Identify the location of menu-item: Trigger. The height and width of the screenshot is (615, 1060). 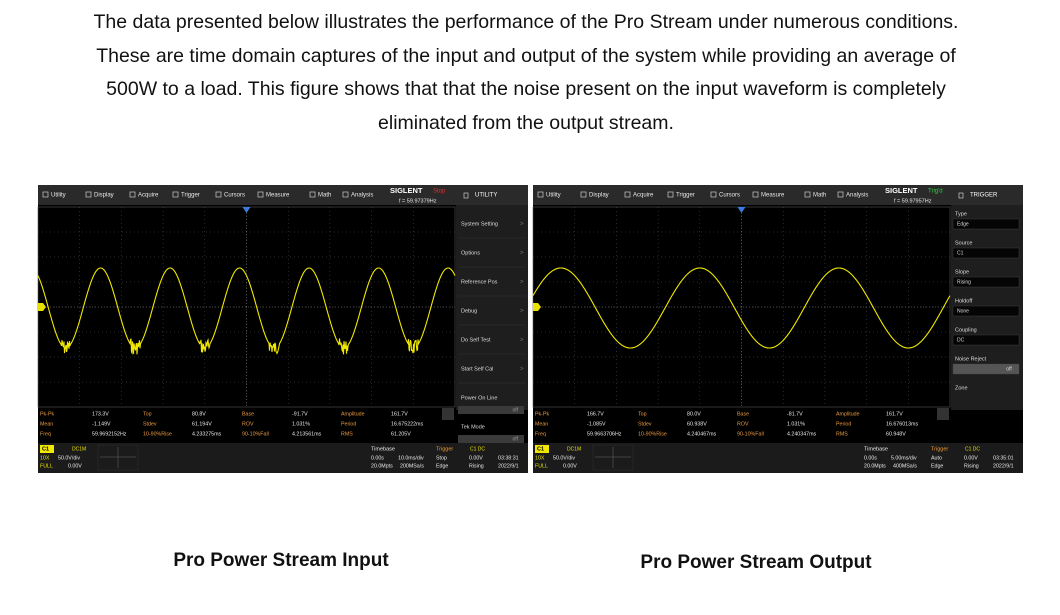
(685, 196).